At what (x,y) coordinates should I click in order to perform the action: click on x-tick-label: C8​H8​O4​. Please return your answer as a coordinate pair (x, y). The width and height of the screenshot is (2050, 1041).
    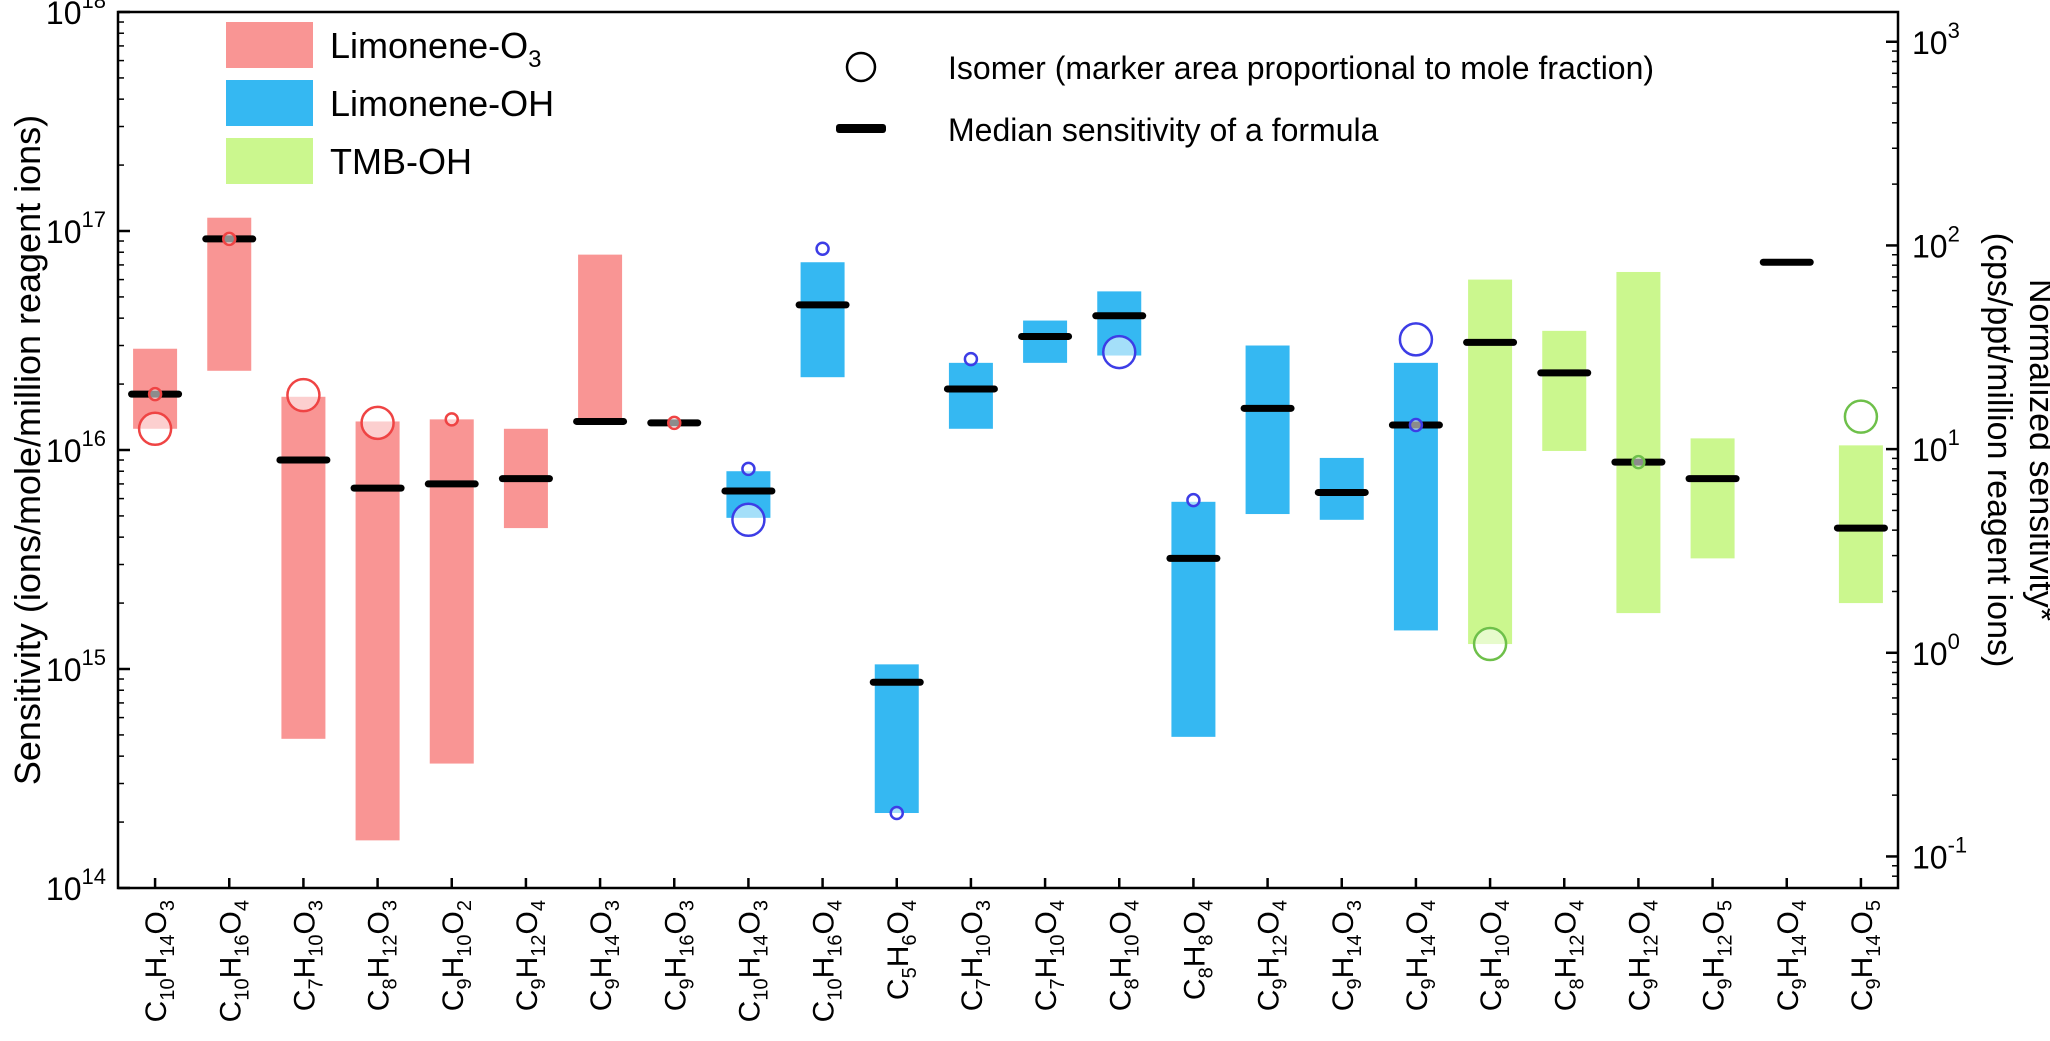
    Looking at the image, I should click on (1197, 950).